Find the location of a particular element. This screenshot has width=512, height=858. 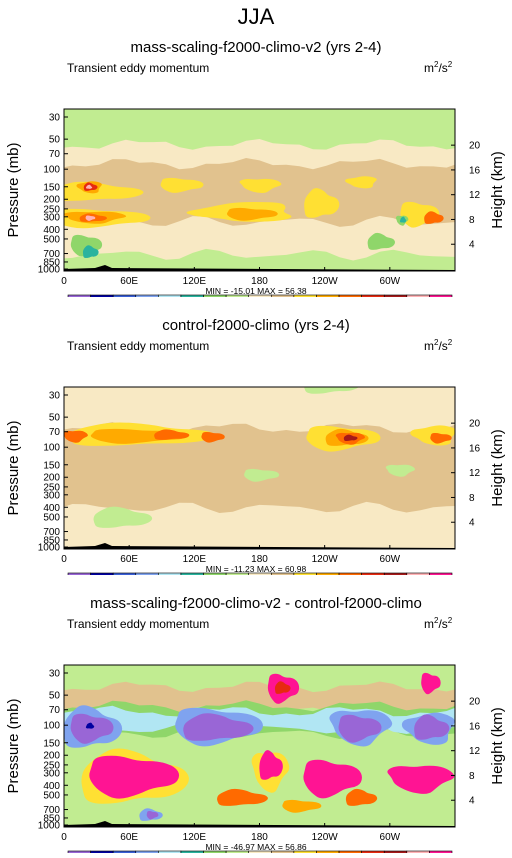

chart-title: mass-scaling-f2000-climo-v2 (yrs 2-4) is located at coordinates (256, 47).